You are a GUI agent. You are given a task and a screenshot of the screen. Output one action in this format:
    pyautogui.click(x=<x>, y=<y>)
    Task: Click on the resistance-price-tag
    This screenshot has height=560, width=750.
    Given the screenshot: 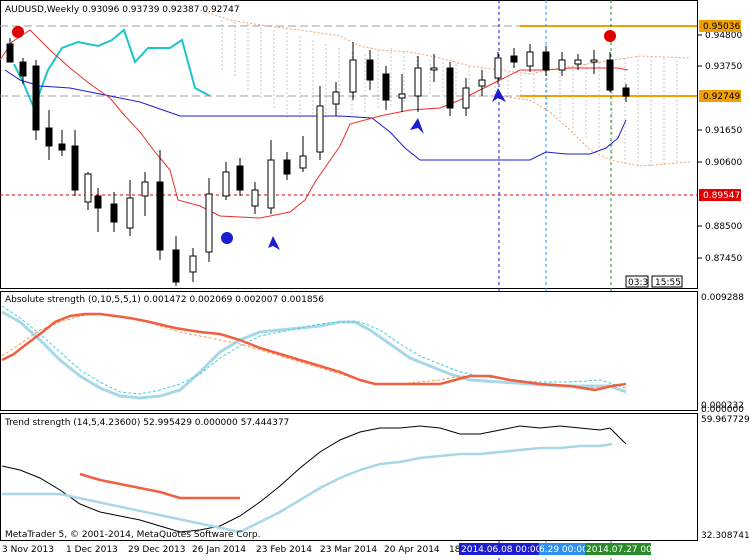 What is the action you would take?
    pyautogui.click(x=720, y=26)
    